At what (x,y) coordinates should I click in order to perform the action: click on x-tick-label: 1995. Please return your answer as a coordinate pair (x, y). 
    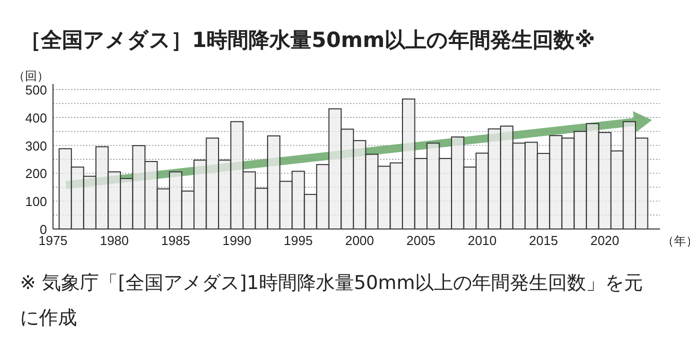
    Looking at the image, I should click on (298, 240).